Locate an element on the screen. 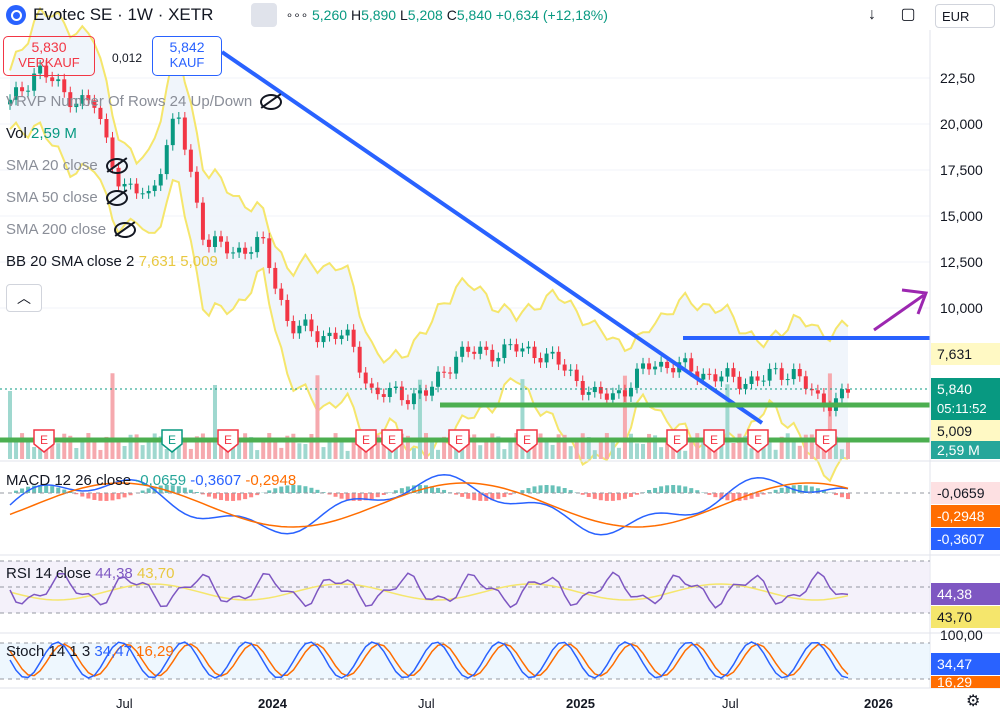  sma-legend-2: SMA 50 close is located at coordinates (67, 198).